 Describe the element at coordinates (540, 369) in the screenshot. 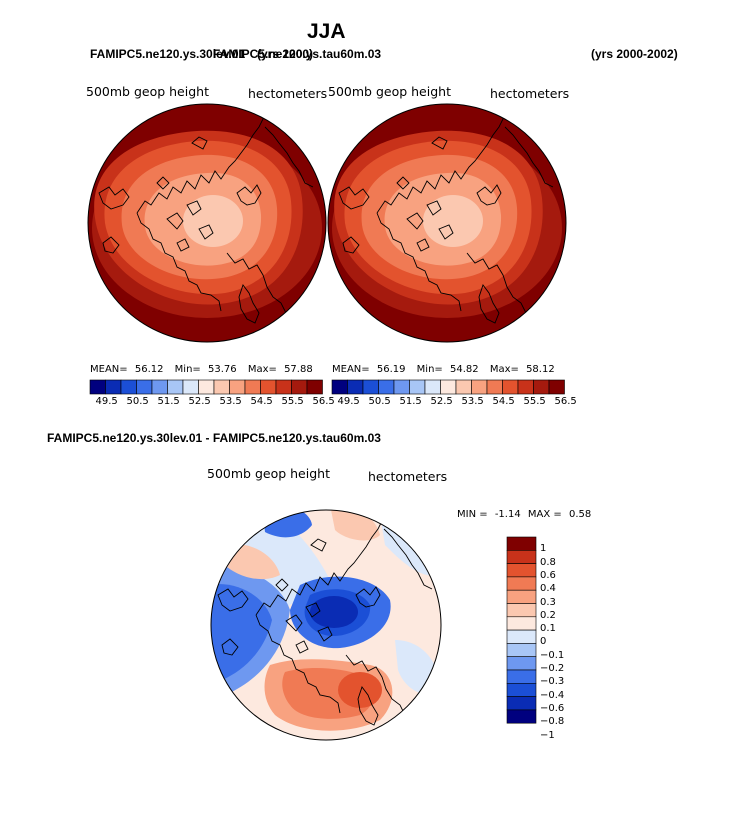

I see `panel2-max-value: 58.12` at that location.